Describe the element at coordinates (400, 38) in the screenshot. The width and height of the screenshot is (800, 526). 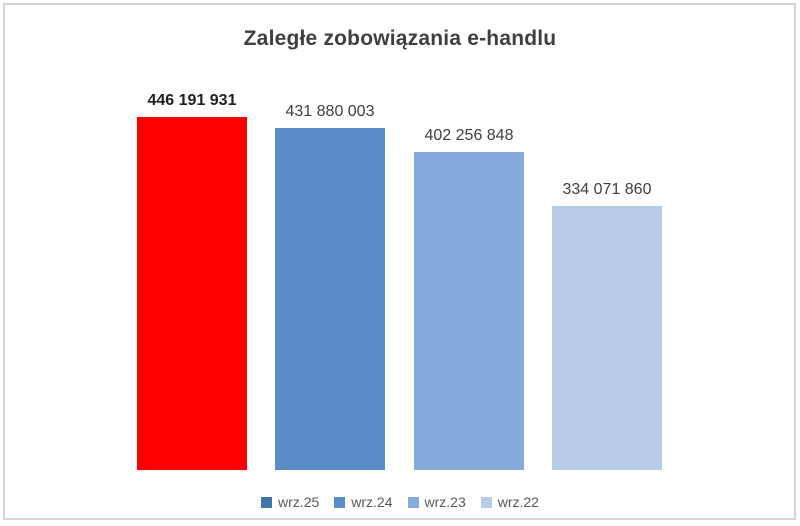
I see `chart-title: Zaległe zobowiązania e-handlu` at that location.